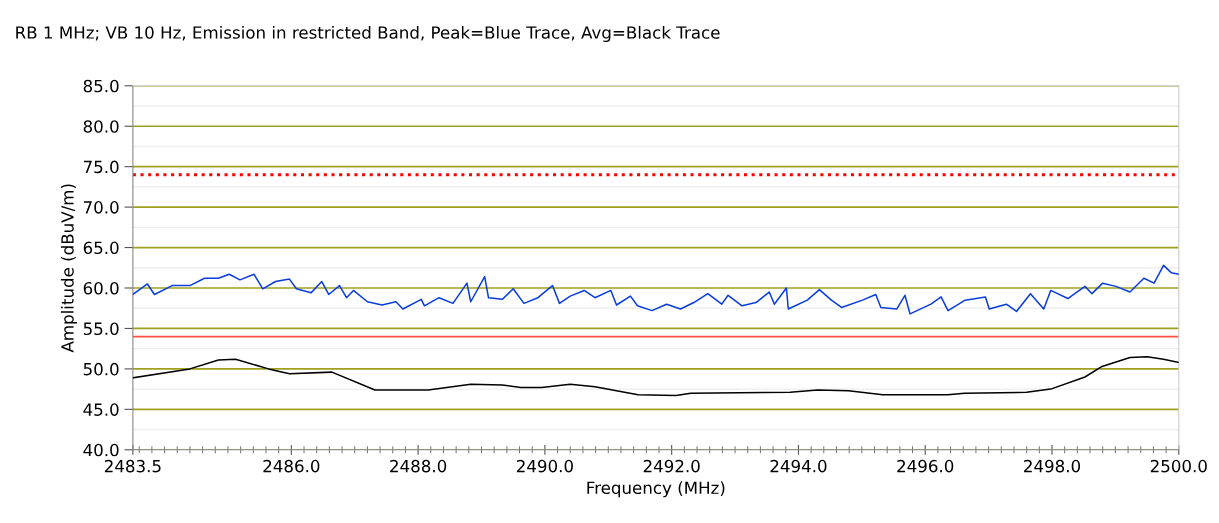 Image resolution: width=1219 pixels, height=523 pixels. What do you see at coordinates (368, 34) in the screenshot?
I see `chart-title: RB 1 MHz; VB 10 Hz, Emission in restricted Band, Peak=Blue Trace, Avg=Black Trace` at bounding box center [368, 34].